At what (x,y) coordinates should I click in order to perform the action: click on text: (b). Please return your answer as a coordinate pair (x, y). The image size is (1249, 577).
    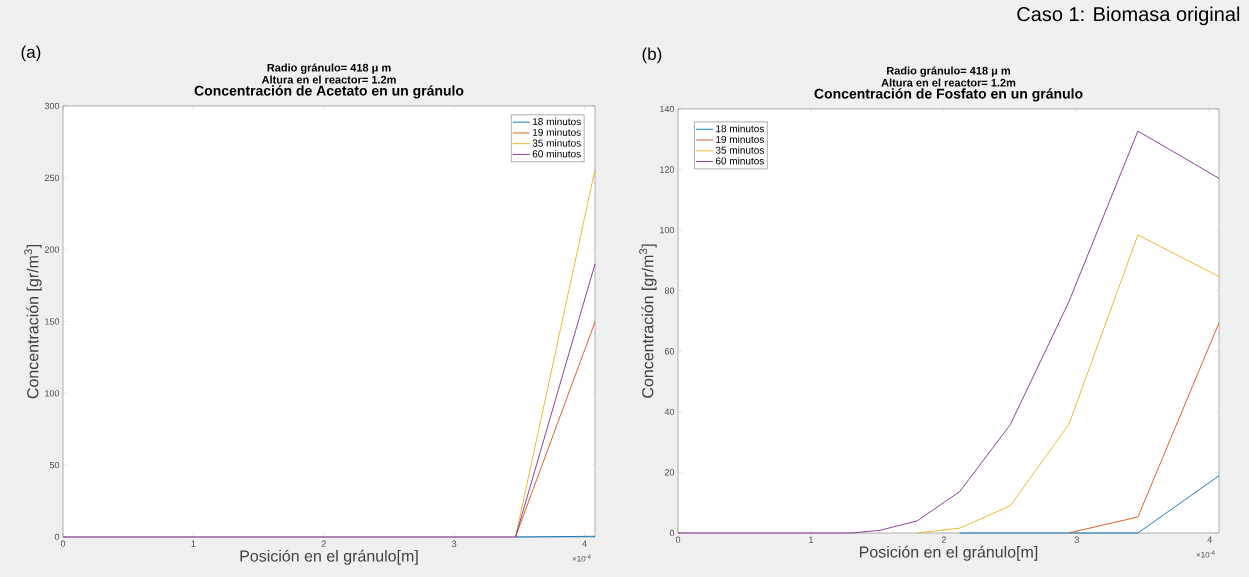
    Looking at the image, I should click on (652, 55).